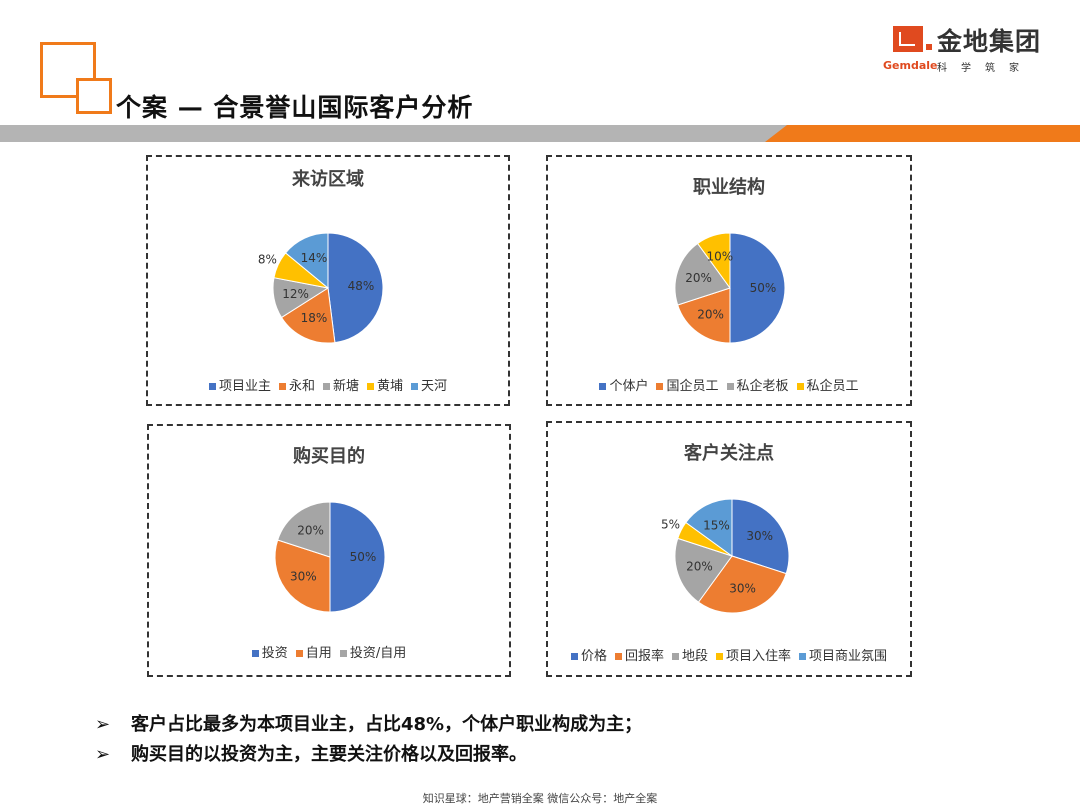 The image size is (1080, 810). Describe the element at coordinates (314, 258) in the screenshot. I see `pie-slice-label: 14%` at that location.